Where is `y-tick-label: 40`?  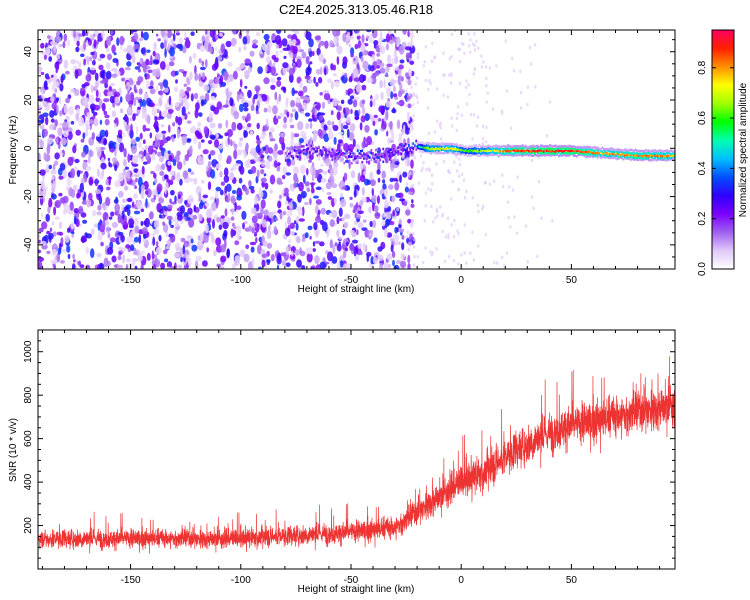 y-tick-label: 40 is located at coordinates (28, 52).